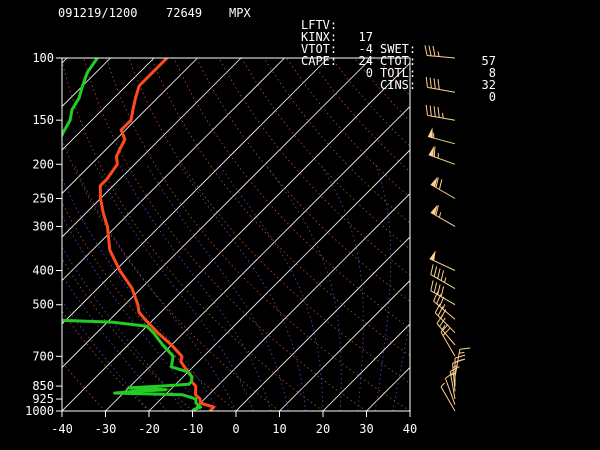 The width and height of the screenshot is (600, 450). Describe the element at coordinates (240, 13) in the screenshot. I see `header-station-name: MPX` at that location.